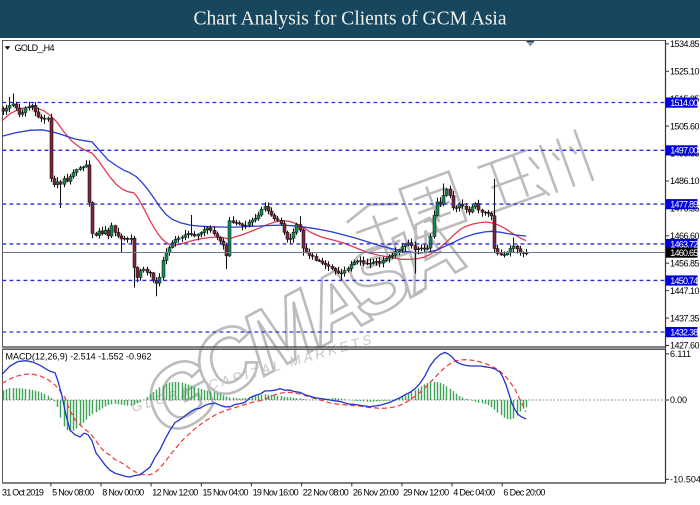 Image resolution: width=700 pixels, height=505 pixels. Describe the element at coordinates (685, 236) in the screenshot. I see `svg-text: 1466.60` at that location.